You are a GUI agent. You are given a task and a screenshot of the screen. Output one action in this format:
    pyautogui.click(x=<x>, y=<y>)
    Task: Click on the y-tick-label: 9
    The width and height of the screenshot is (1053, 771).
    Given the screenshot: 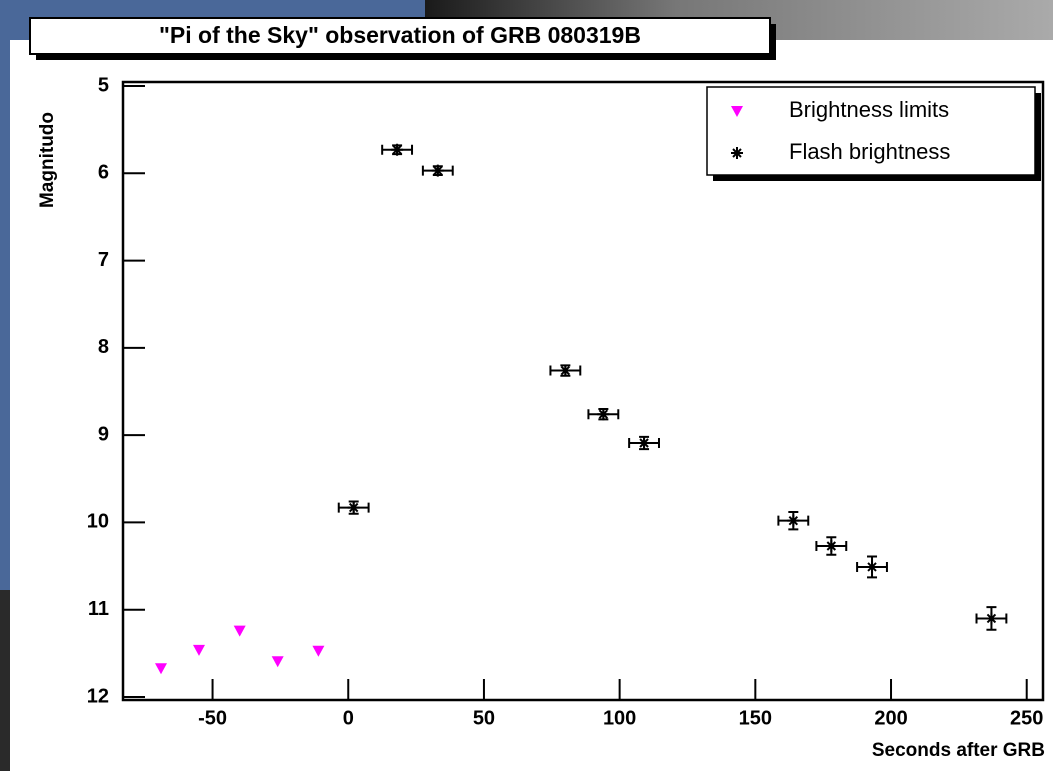 What is the action you would take?
    pyautogui.click(x=103, y=434)
    